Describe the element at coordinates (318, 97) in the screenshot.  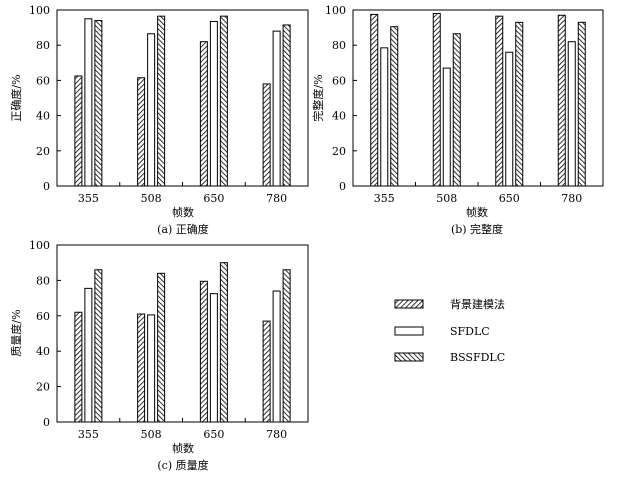
I see `y-axis-label: 完整度/%` at that location.